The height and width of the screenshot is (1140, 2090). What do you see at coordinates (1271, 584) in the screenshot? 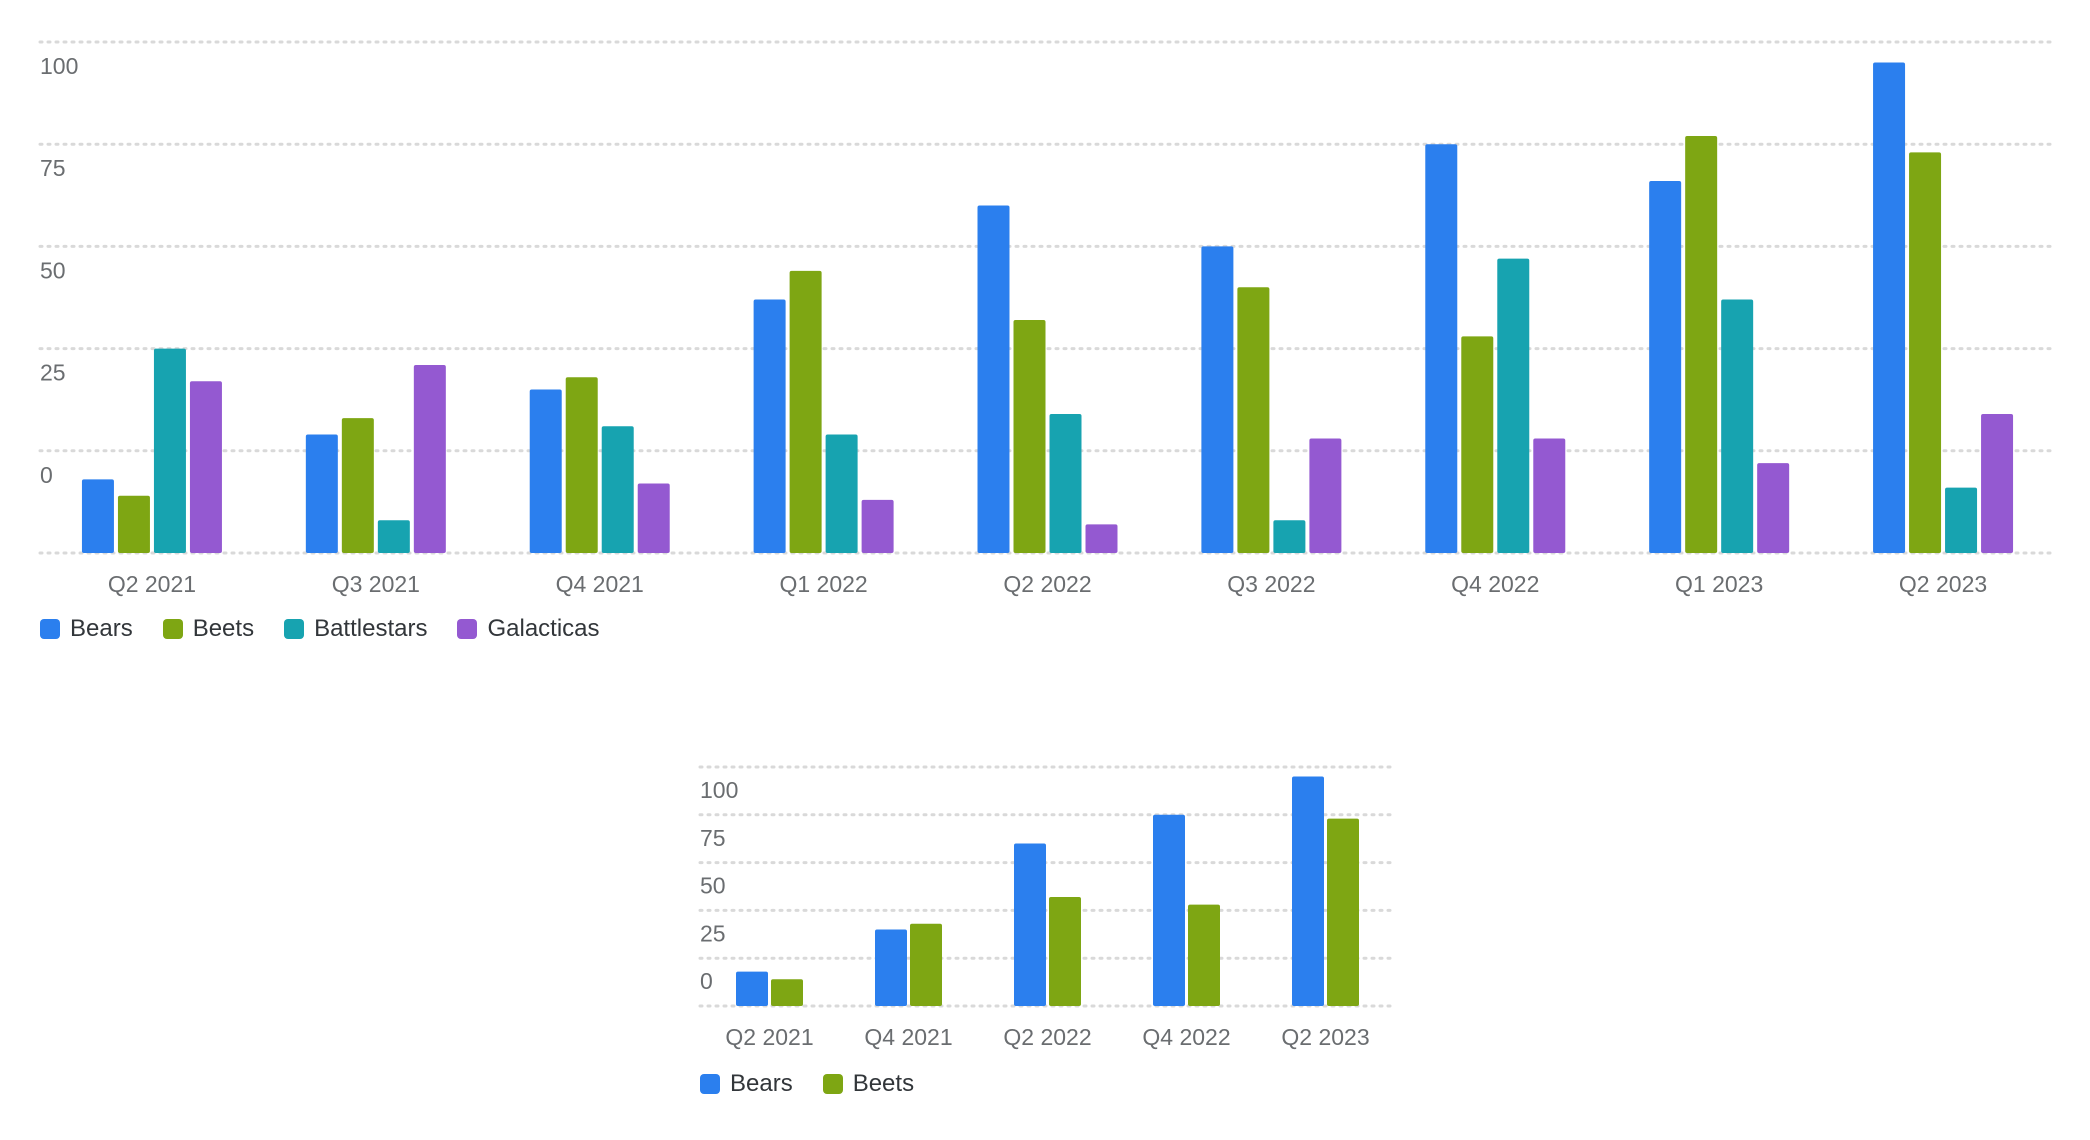
I see `x-tick-label: Q3 2022` at bounding box center [1271, 584].